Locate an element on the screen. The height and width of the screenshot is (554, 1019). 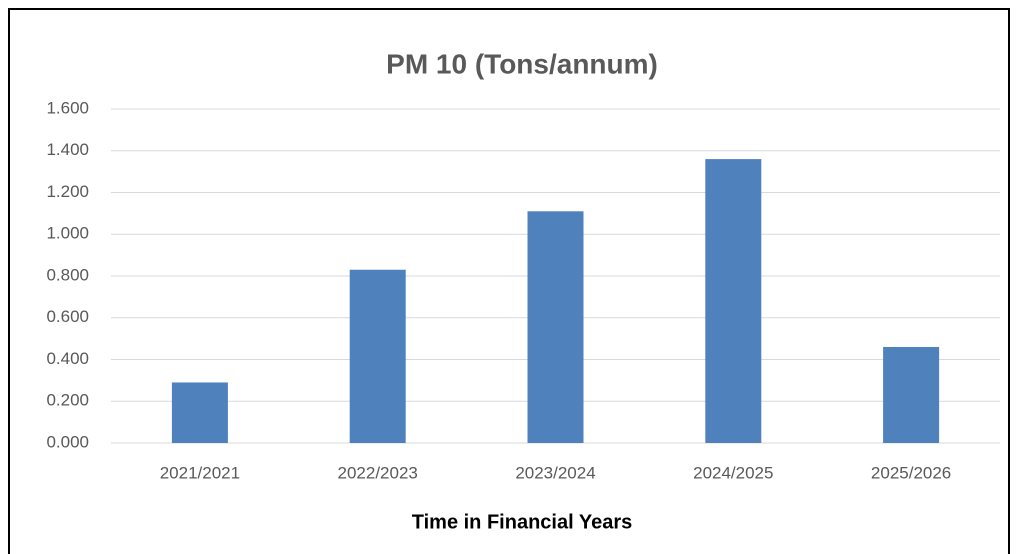
x-tick-label: 2022/2023 is located at coordinates (378, 472).